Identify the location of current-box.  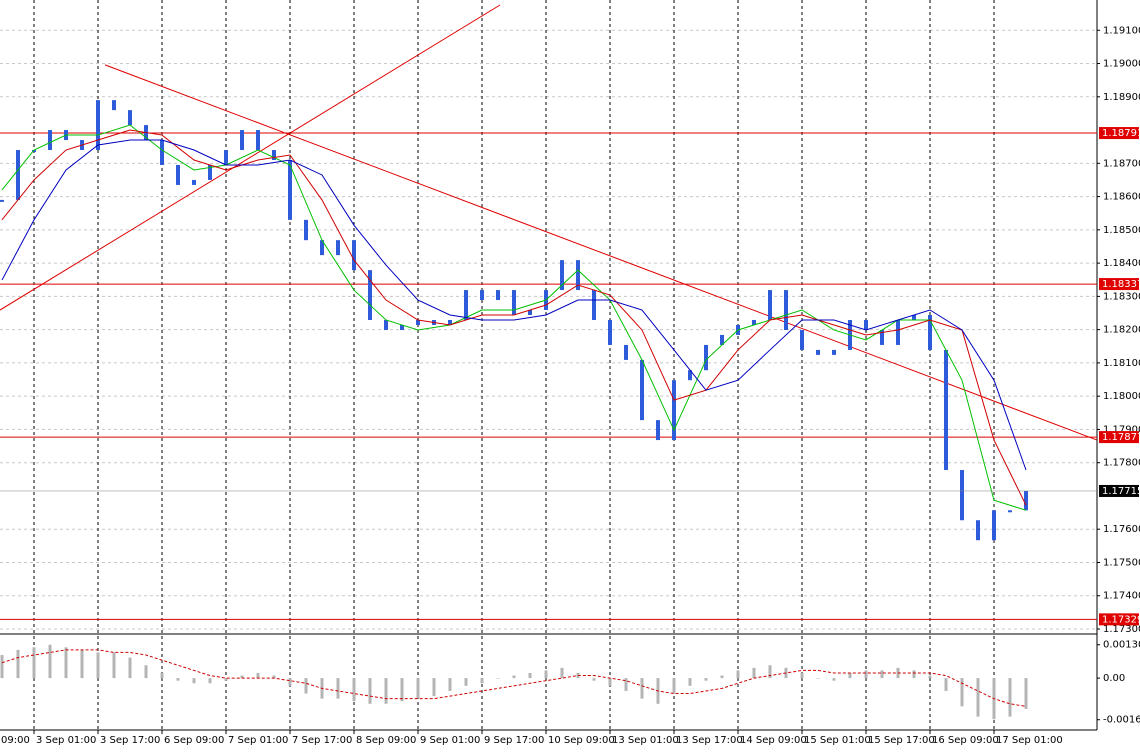
(1119, 490).